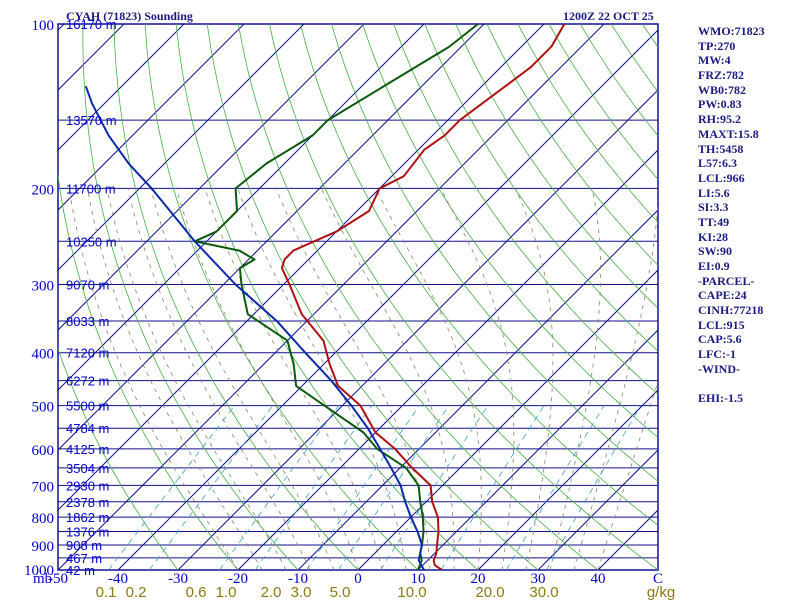  Describe the element at coordinates (720, 398) in the screenshot. I see `sounding-index-item: EHI:-1.5` at that location.